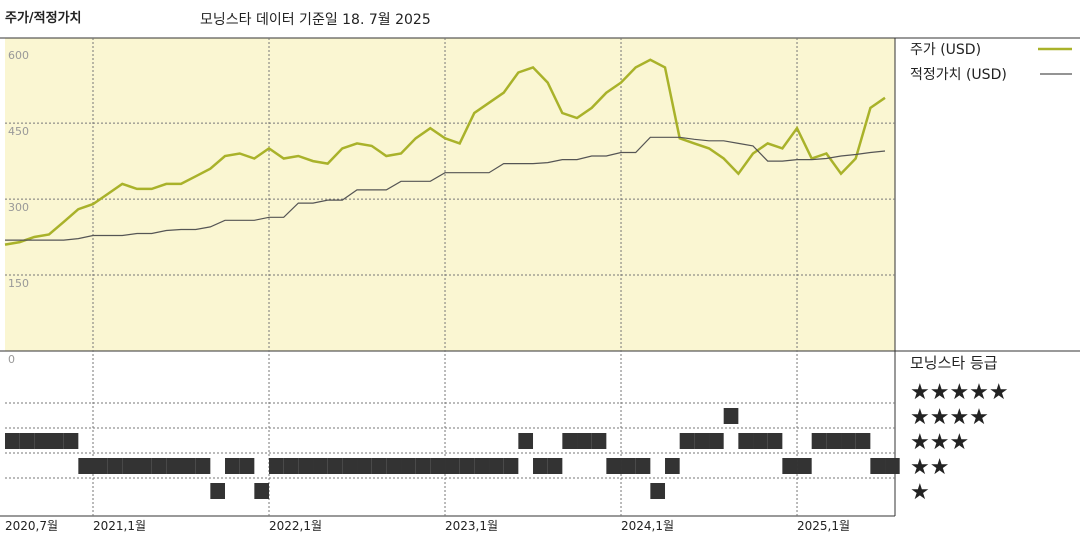 The height and width of the screenshot is (540, 1080). I want to click on x-tick-label: 2024,1월, so click(647, 526).